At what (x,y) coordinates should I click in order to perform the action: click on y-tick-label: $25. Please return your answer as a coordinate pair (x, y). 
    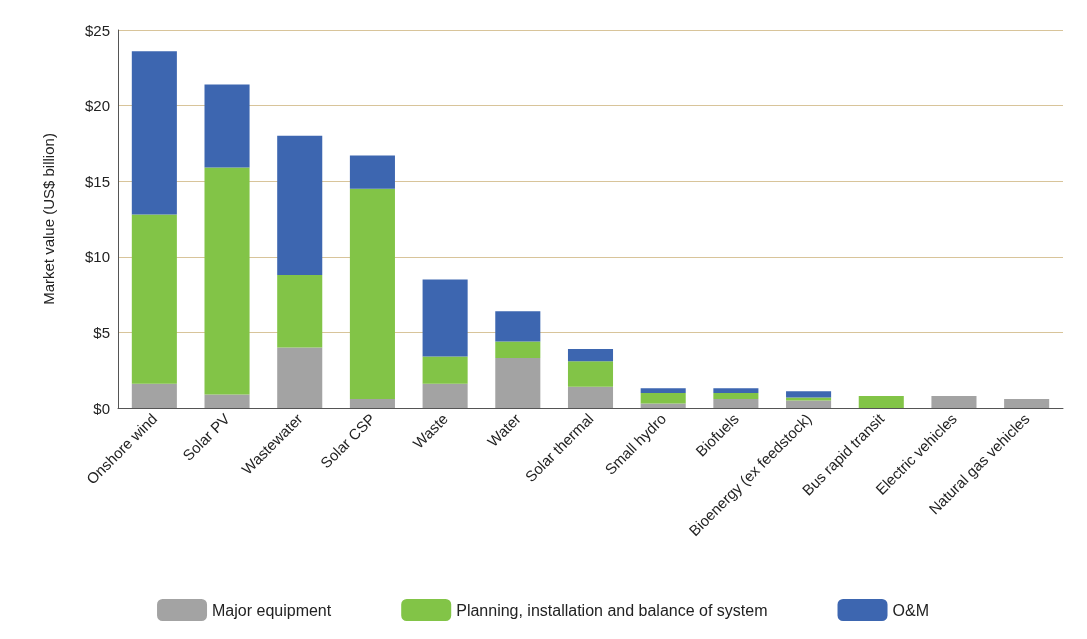
    Looking at the image, I should click on (97, 30).